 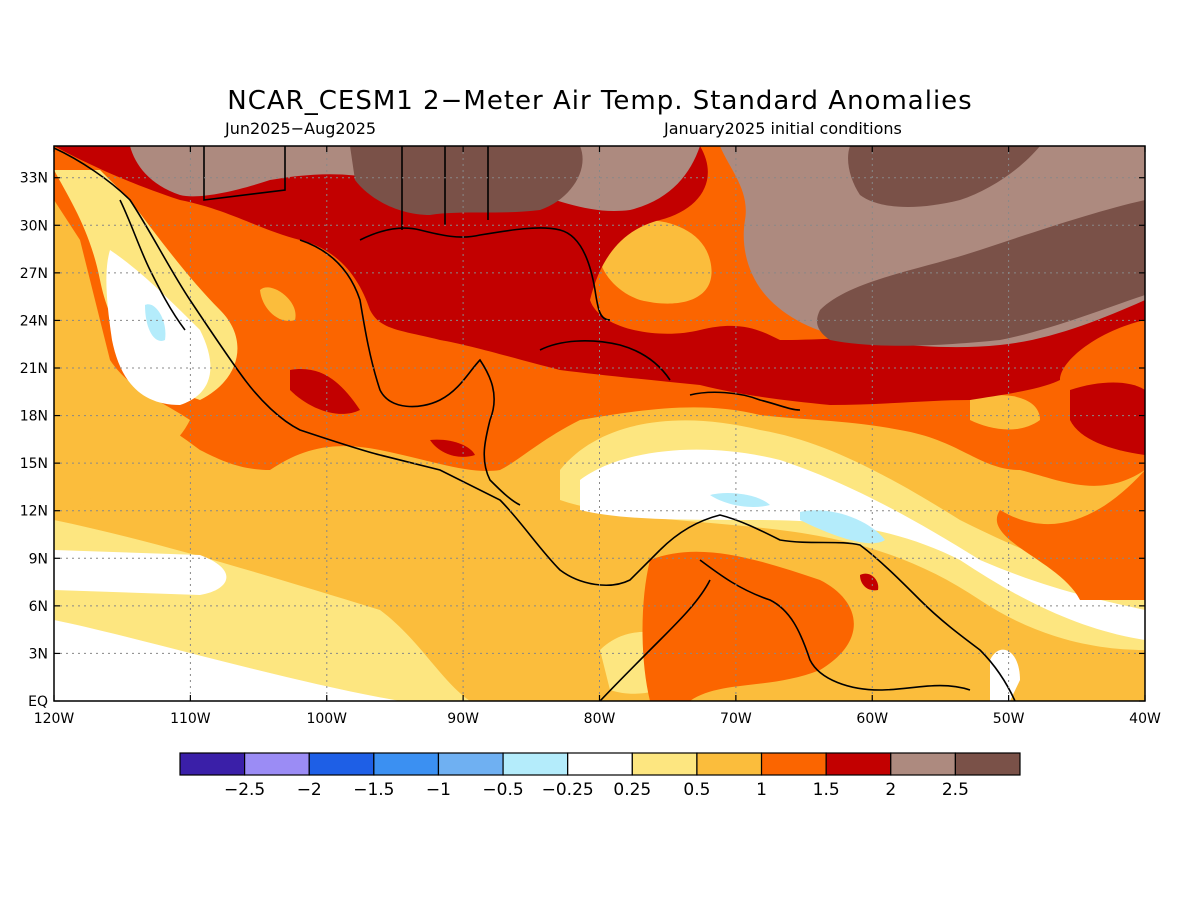 What do you see at coordinates (34, 226) in the screenshot?
I see `lat-tick-label: 30N` at bounding box center [34, 226].